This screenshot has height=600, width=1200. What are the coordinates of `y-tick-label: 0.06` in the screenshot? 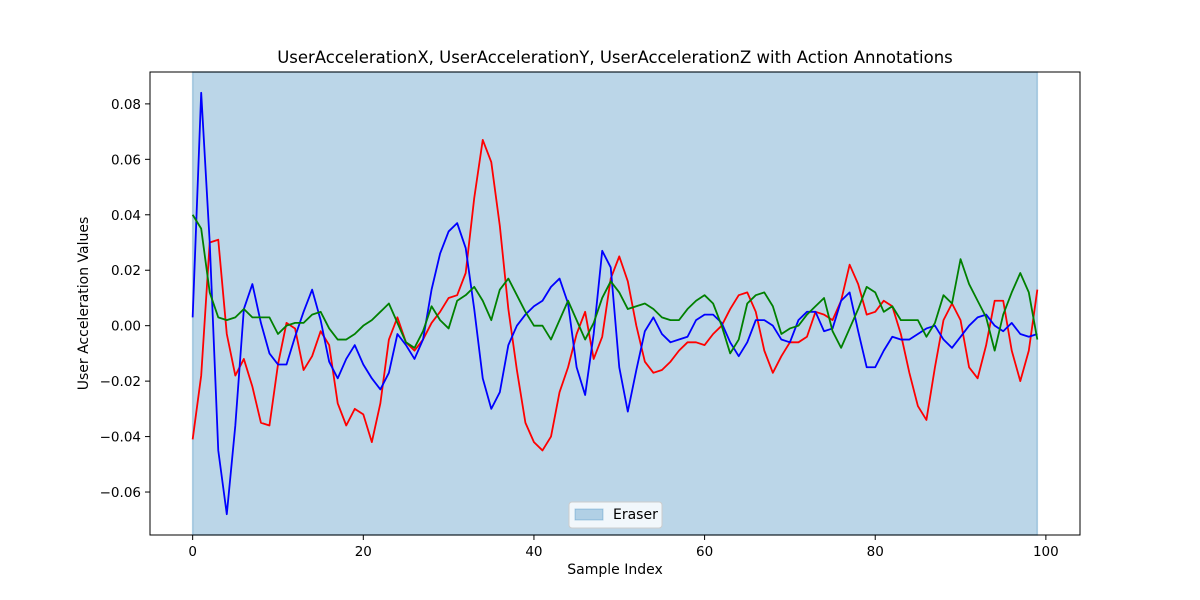 It's located at (126, 160).